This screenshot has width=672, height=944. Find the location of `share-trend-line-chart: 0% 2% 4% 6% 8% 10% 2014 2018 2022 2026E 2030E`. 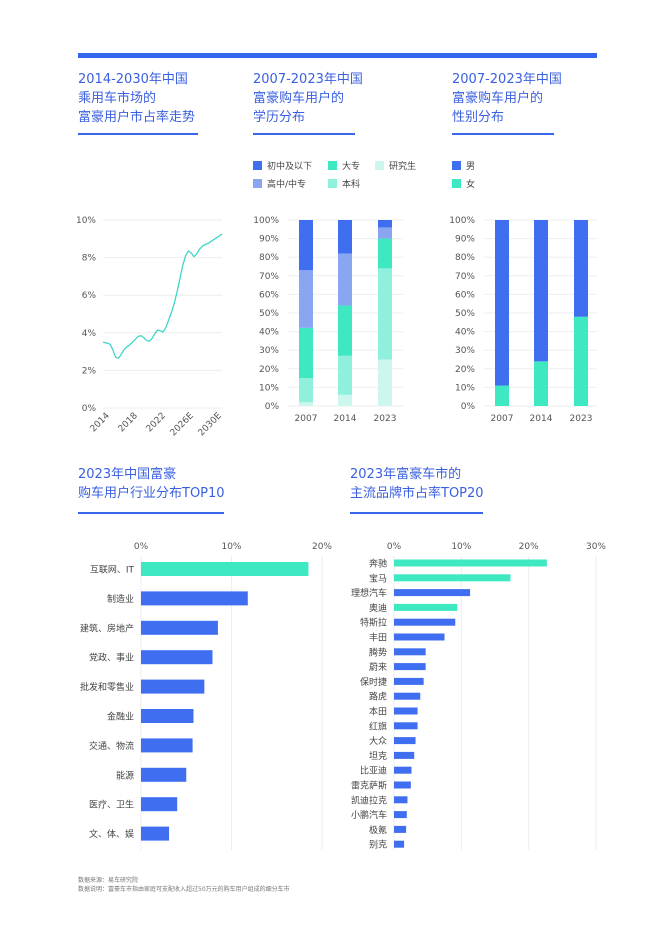

share-trend-line-chart: 0% 2% 4% 6% 8% 10% 2014 2018 2022 2026E 2030E is located at coordinates (150, 327).